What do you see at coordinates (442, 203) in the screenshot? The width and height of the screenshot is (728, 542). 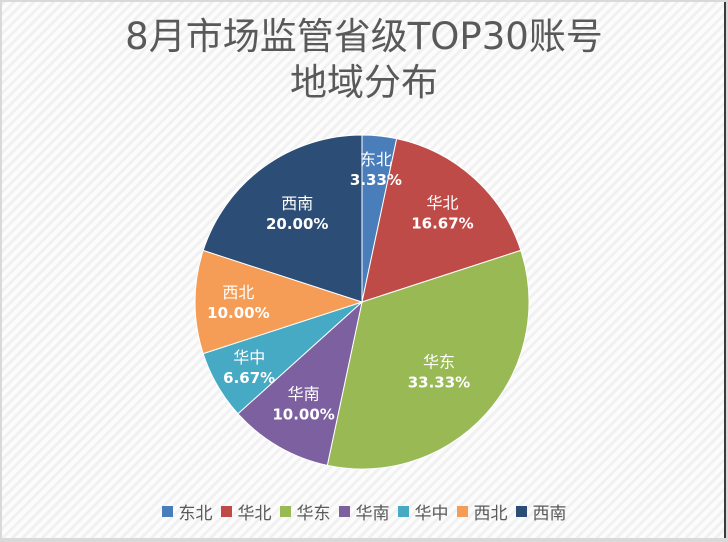 I see `slice-category-label: 华北` at bounding box center [442, 203].